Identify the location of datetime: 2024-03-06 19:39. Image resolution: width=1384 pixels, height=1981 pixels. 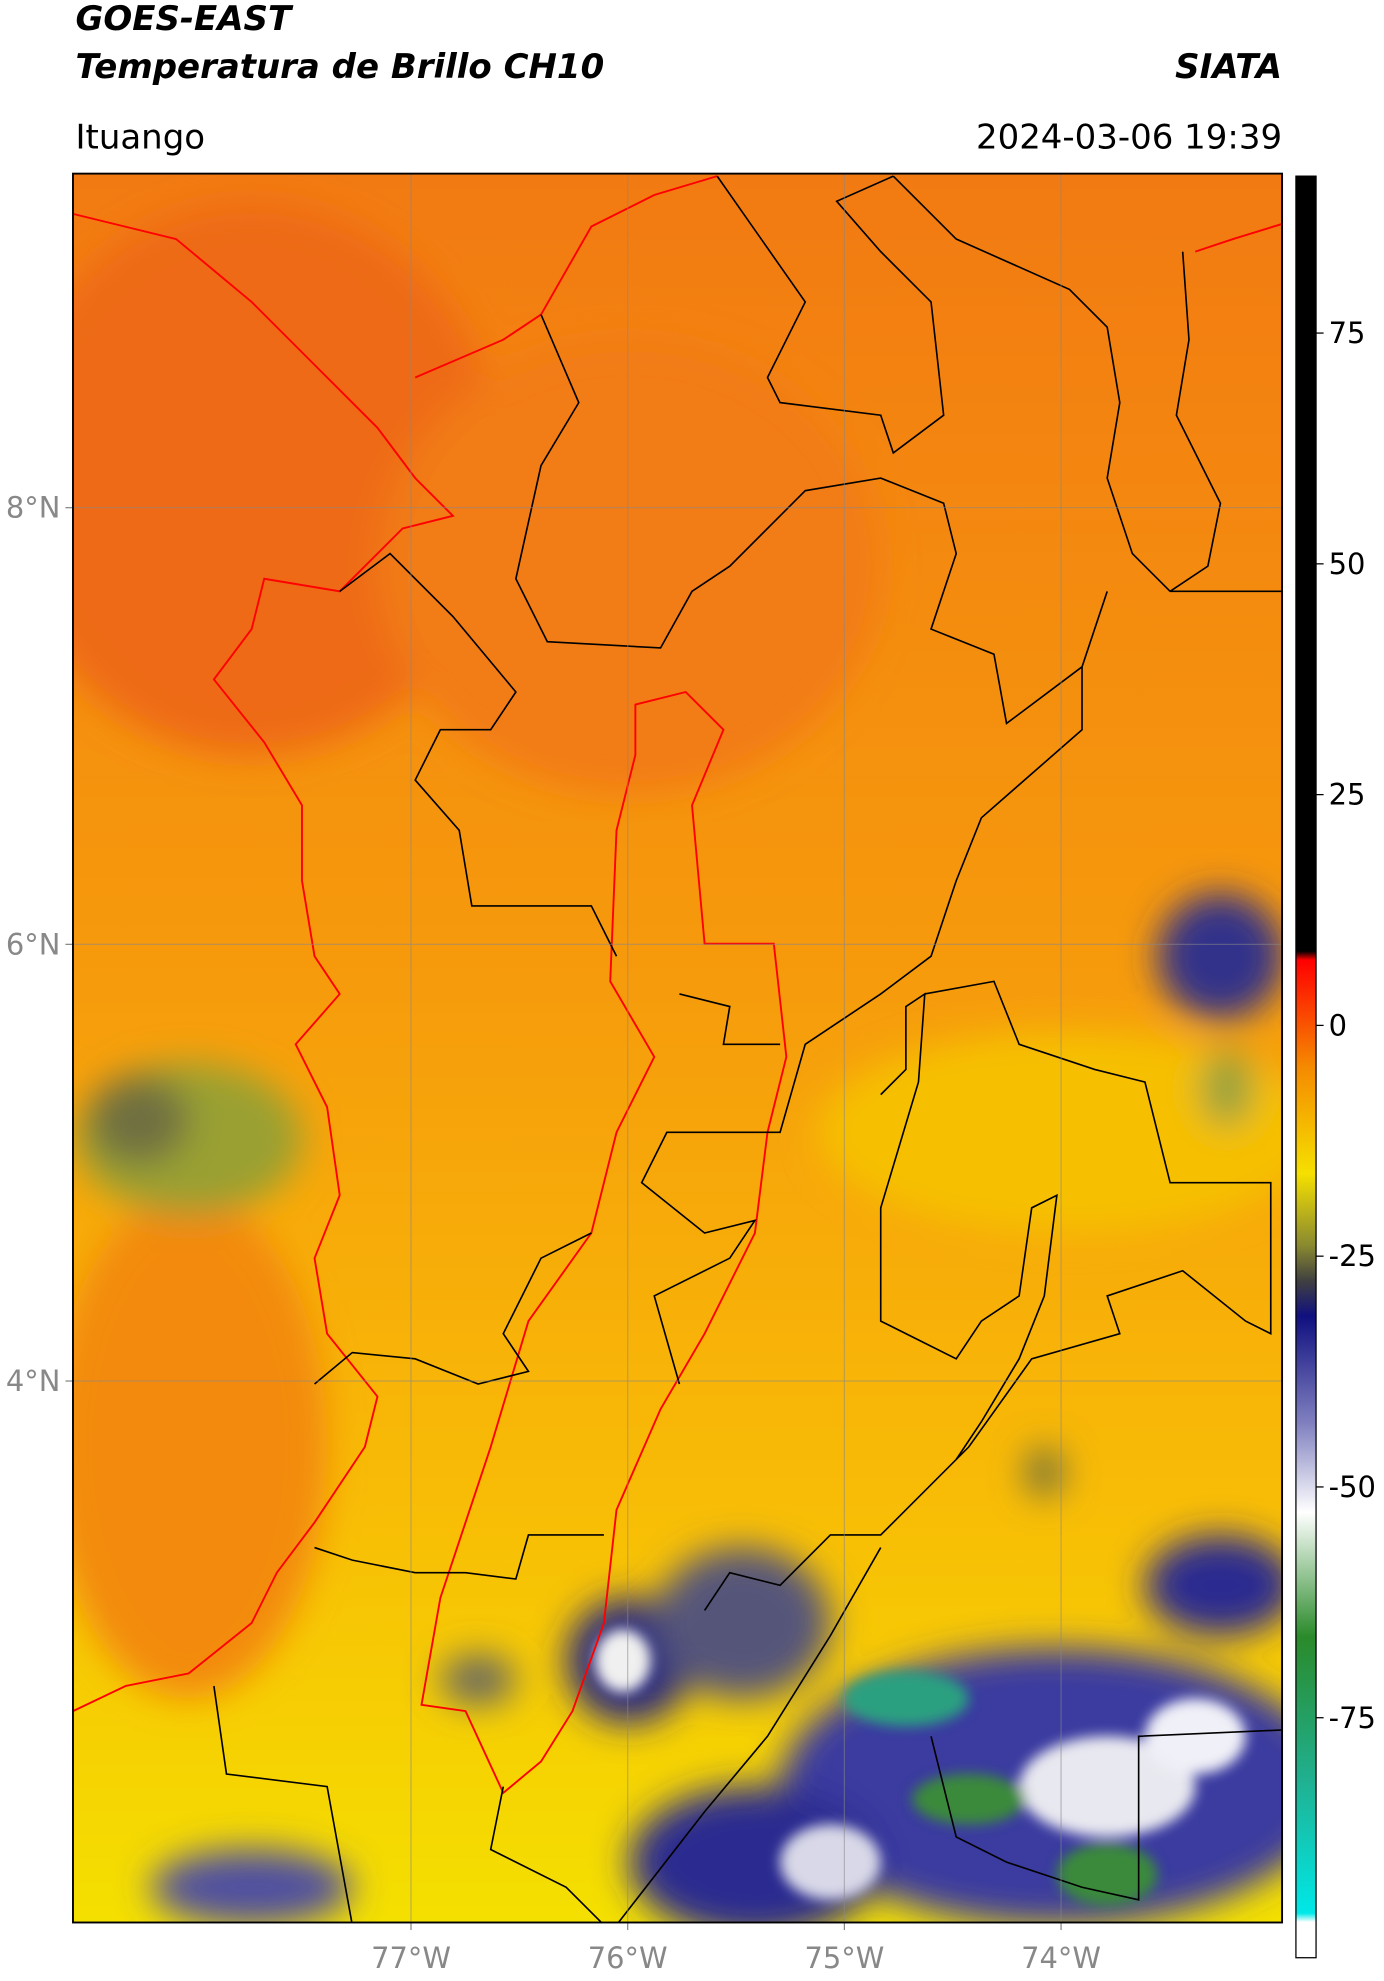
(1129, 137).